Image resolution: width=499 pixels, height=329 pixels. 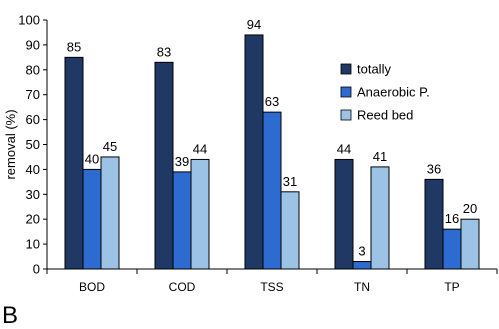 I want to click on y-tick-label: 90, so click(x=33, y=44).